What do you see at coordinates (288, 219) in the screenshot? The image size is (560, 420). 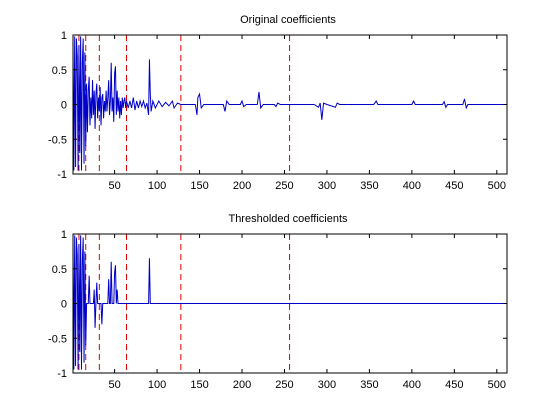 I see `title-thresholded: Thresholded coefficients` at bounding box center [288, 219].